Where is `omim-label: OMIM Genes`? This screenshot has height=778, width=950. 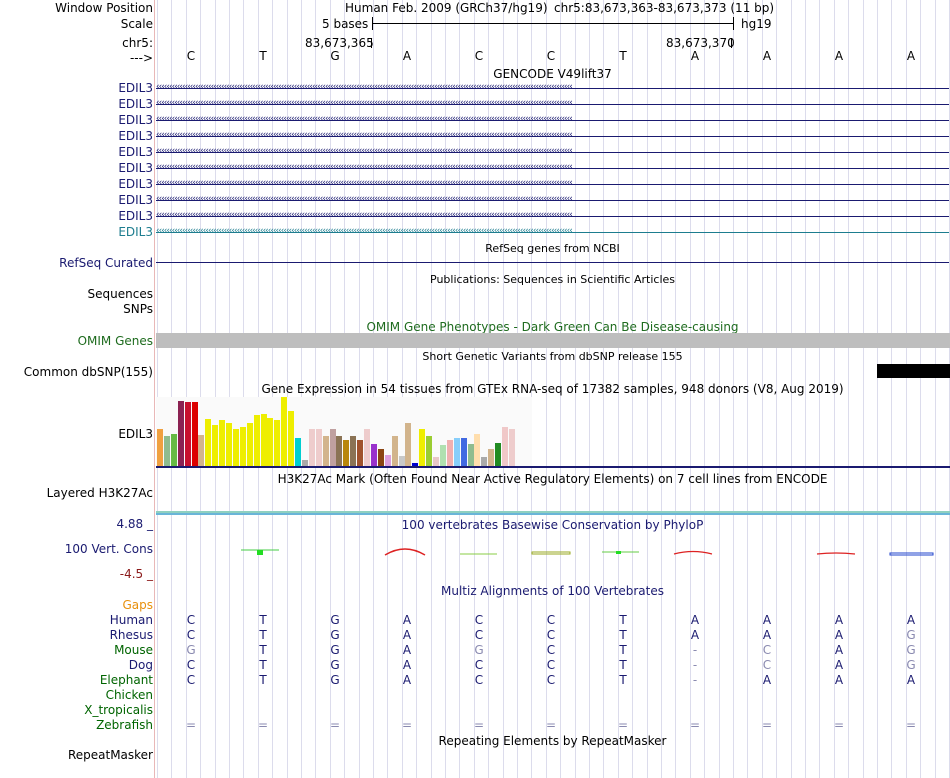
omim-label: OMIM Genes is located at coordinates (115, 341).